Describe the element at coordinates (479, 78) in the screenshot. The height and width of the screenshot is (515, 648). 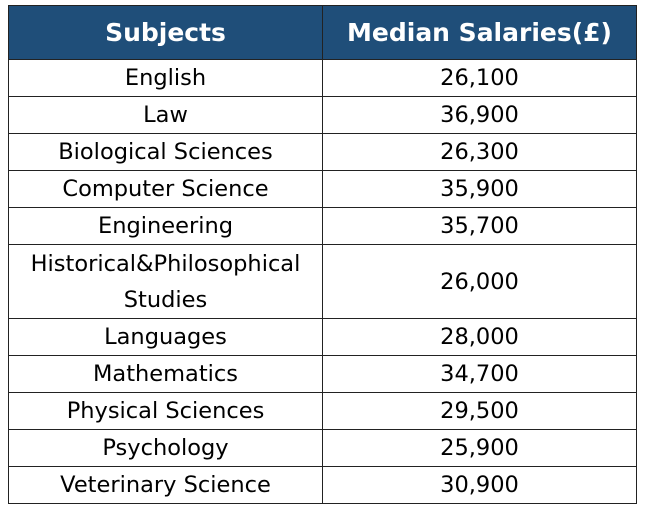
I see `salary-cell: 26,100` at that location.